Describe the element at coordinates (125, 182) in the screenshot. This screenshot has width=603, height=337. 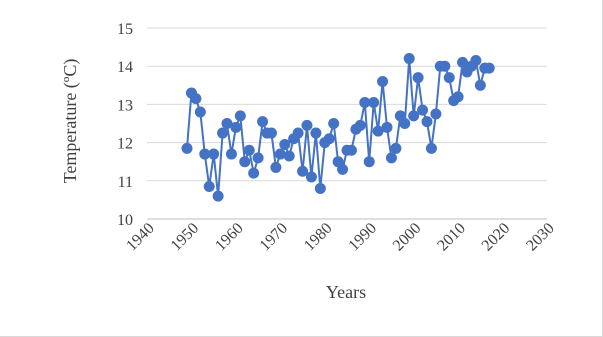
I see `y-tick-label: 11` at that location.